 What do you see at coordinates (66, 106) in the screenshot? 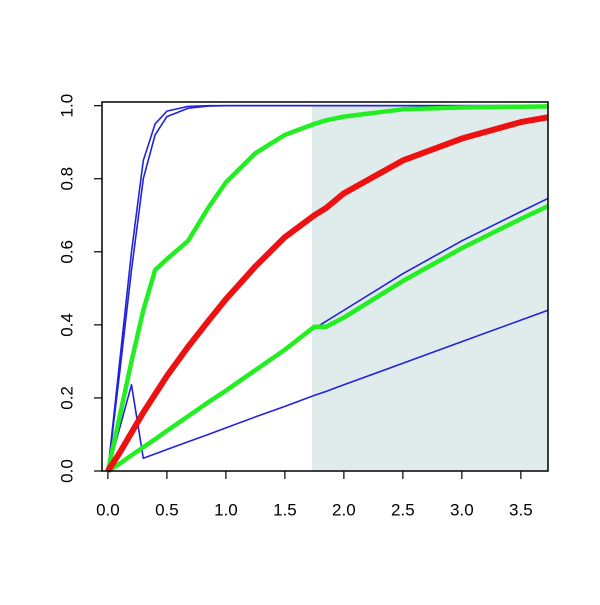
I see `y-tick-label: 1.0` at bounding box center [66, 106].